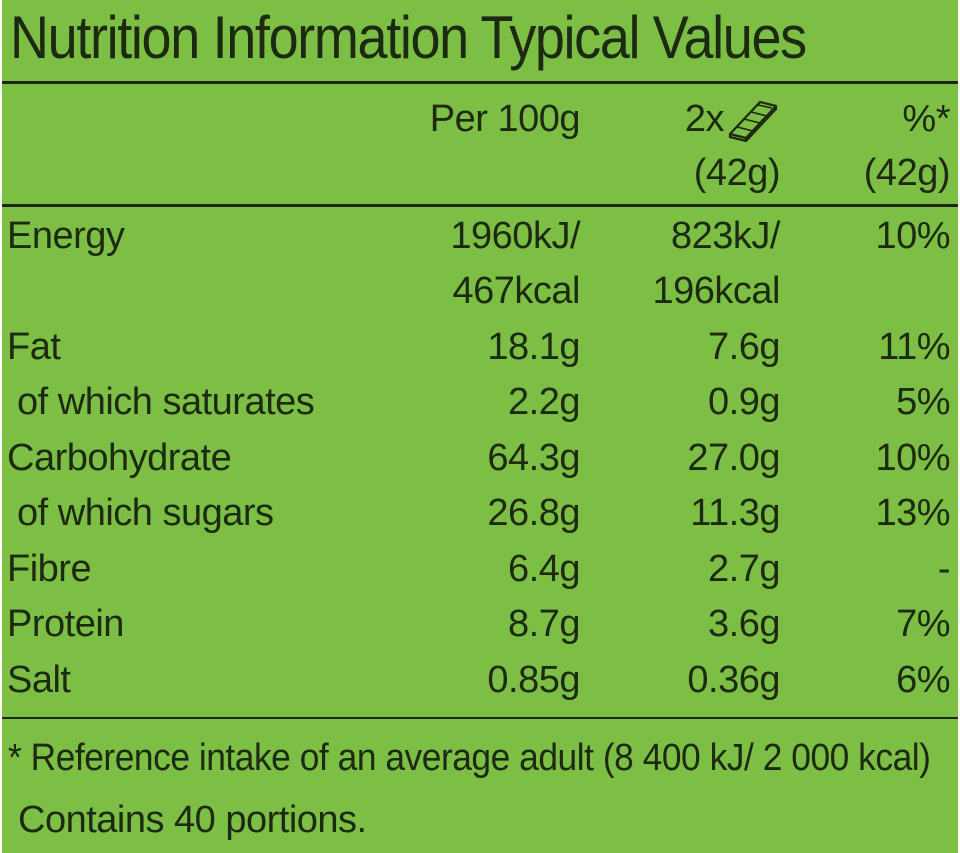  I want to click on per-serving-weight: (42g), so click(737, 173).